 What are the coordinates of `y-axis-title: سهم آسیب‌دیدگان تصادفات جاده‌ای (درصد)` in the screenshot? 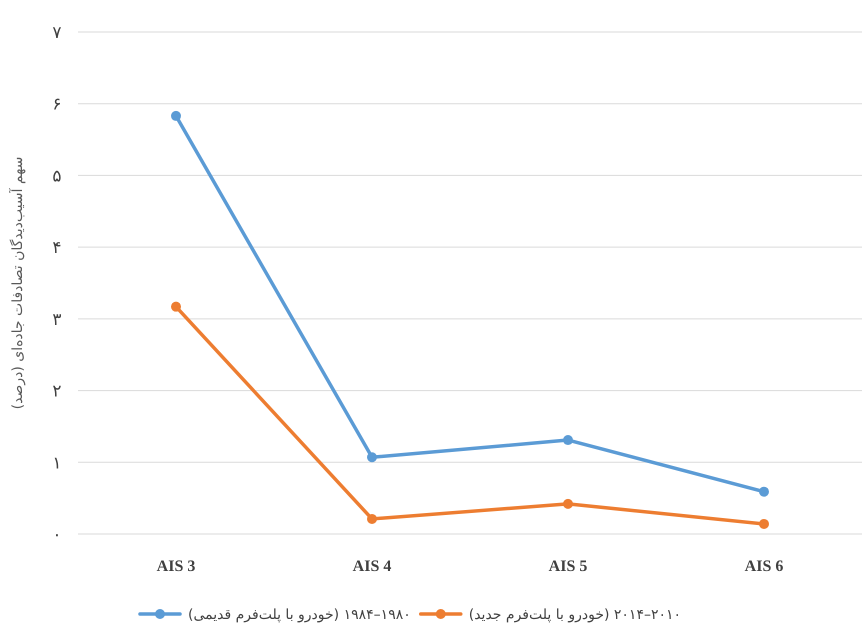 It's located at (17, 283).